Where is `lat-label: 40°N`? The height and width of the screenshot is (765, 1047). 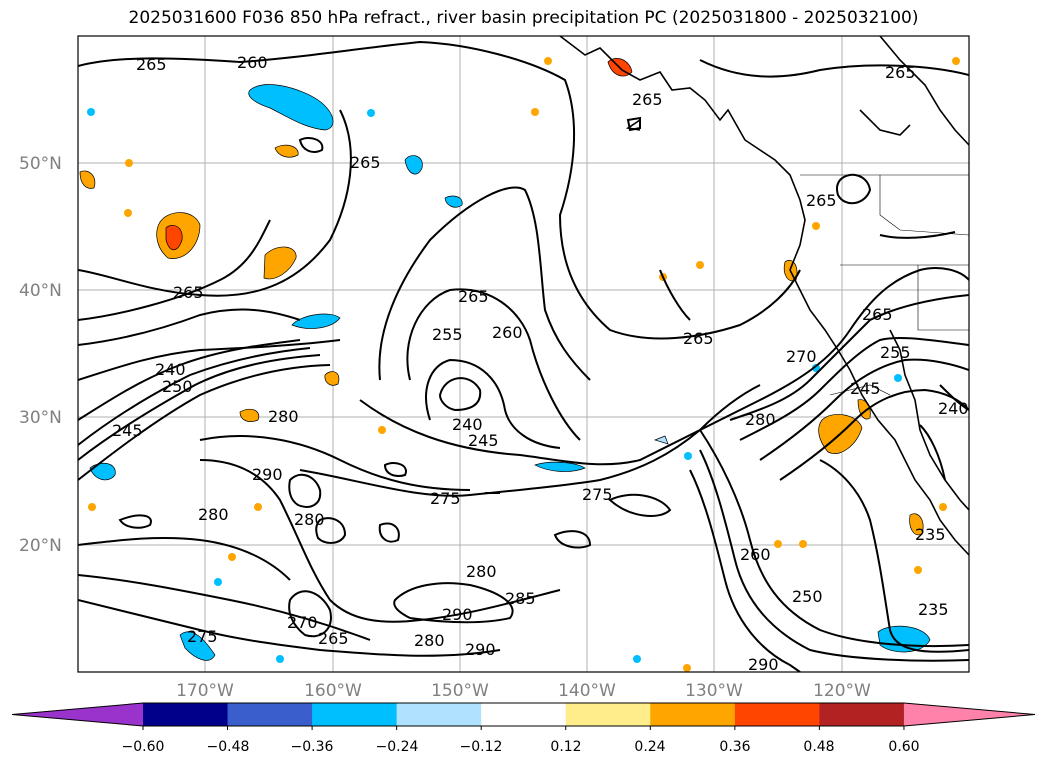
lat-label: 40°N is located at coordinates (40, 291).